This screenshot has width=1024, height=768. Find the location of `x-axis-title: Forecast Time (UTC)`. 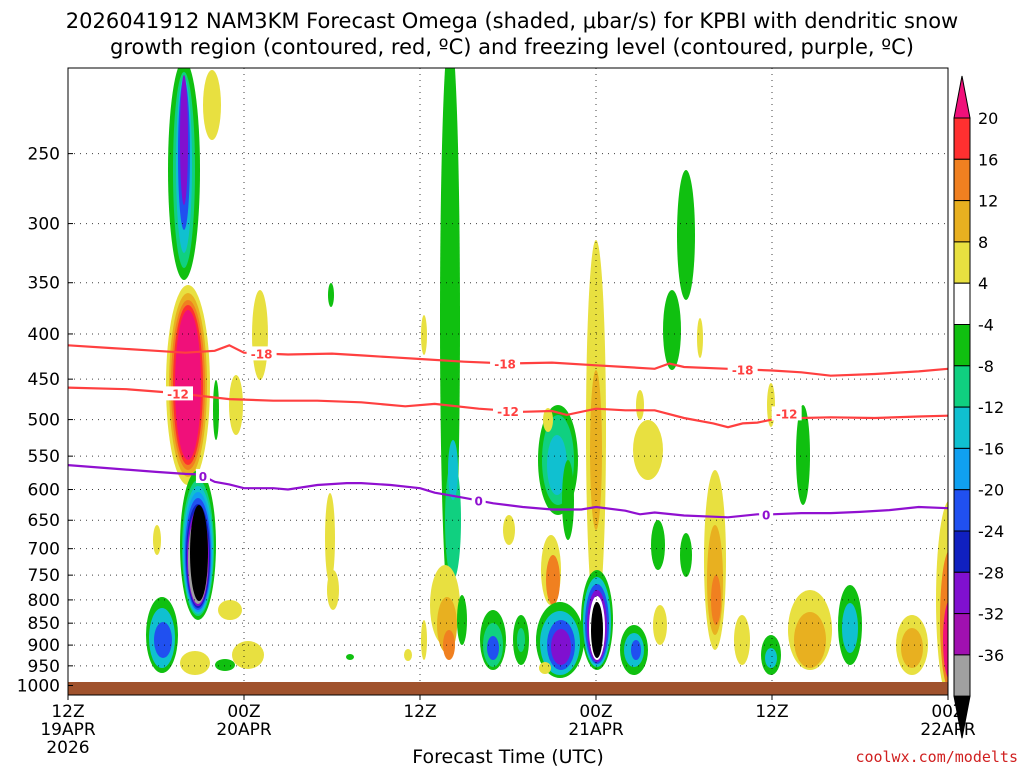

x-axis-title: Forecast Time (UTC) is located at coordinates (507, 757).